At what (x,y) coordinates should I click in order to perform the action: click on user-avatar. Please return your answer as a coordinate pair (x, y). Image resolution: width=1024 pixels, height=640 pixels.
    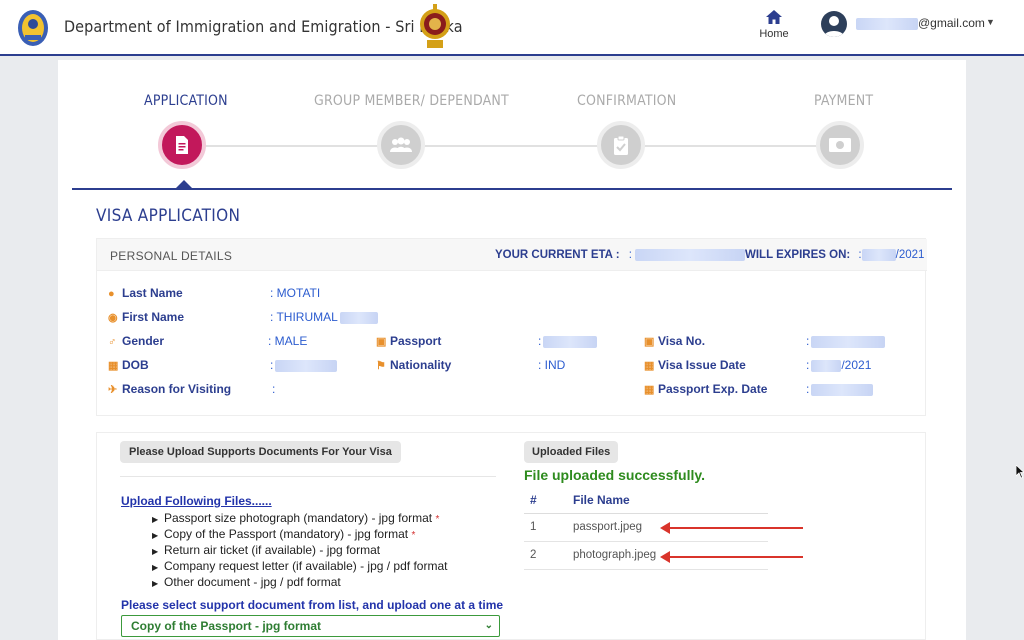
    Looking at the image, I should click on (834, 24).